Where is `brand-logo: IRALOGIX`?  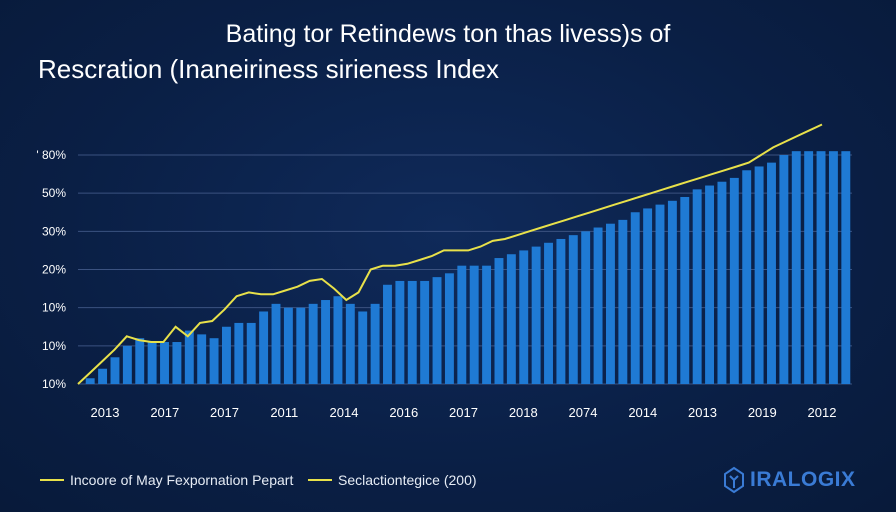 brand-logo: IRALOGIX is located at coordinates (789, 480).